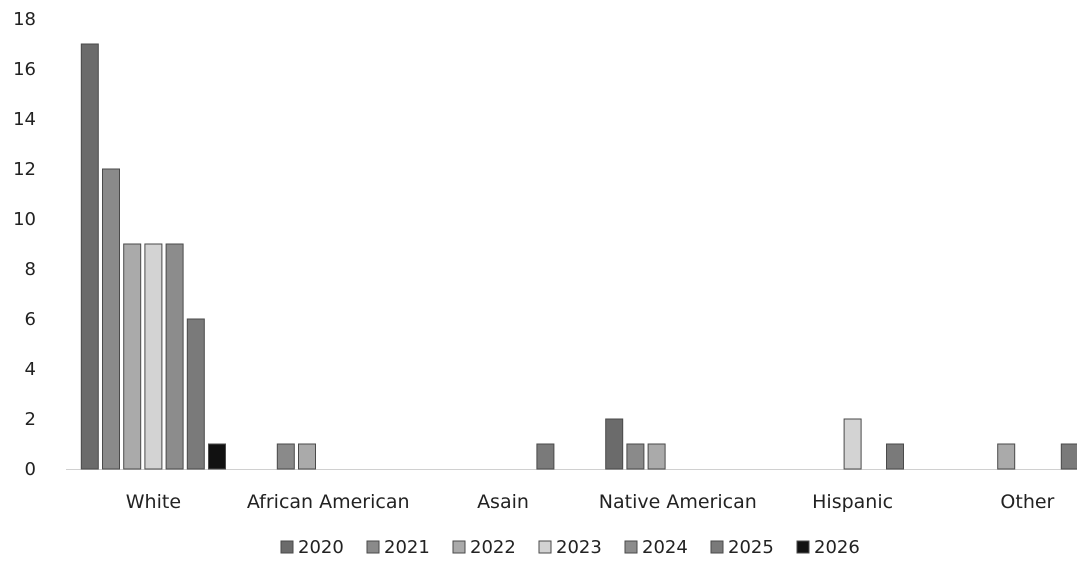 This screenshot has width=1077, height=565. What do you see at coordinates (307, 456) in the screenshot?
I see `bar-african-american-2022` at bounding box center [307, 456].